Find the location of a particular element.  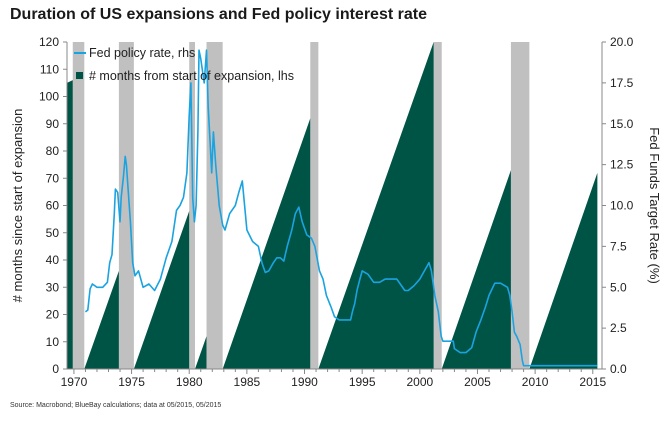

y-right-axis-label: Fed Funds Target Rate (%) is located at coordinates (654, 205).